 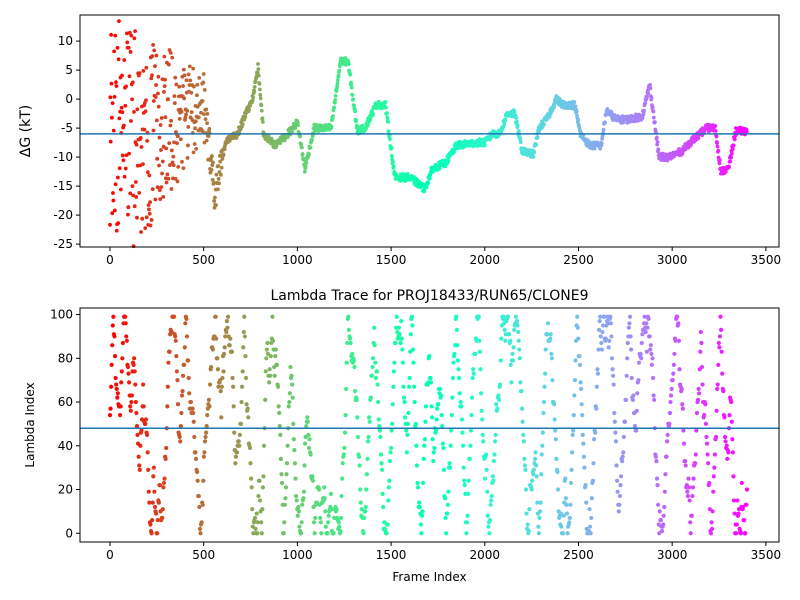 I want to click on x-tick-label: 3500, so click(x=766, y=555).